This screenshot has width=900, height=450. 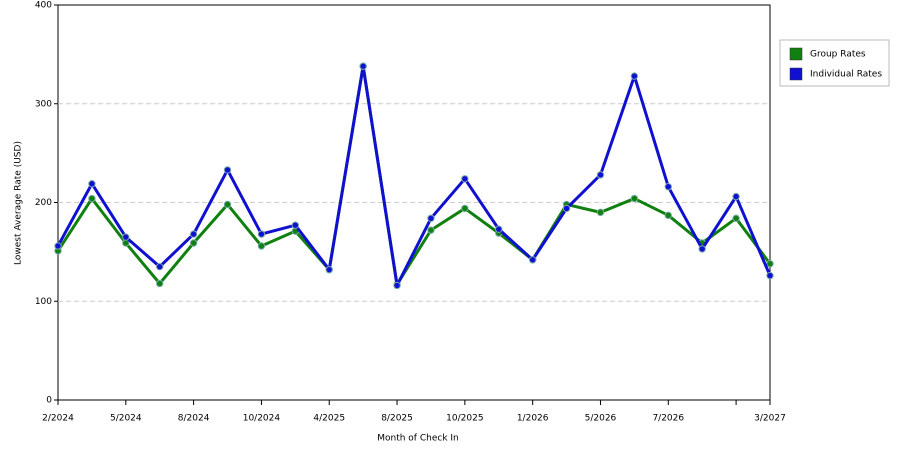 What do you see at coordinates (194, 419) in the screenshot?
I see `x-tick-label: 8/2024` at bounding box center [194, 419].